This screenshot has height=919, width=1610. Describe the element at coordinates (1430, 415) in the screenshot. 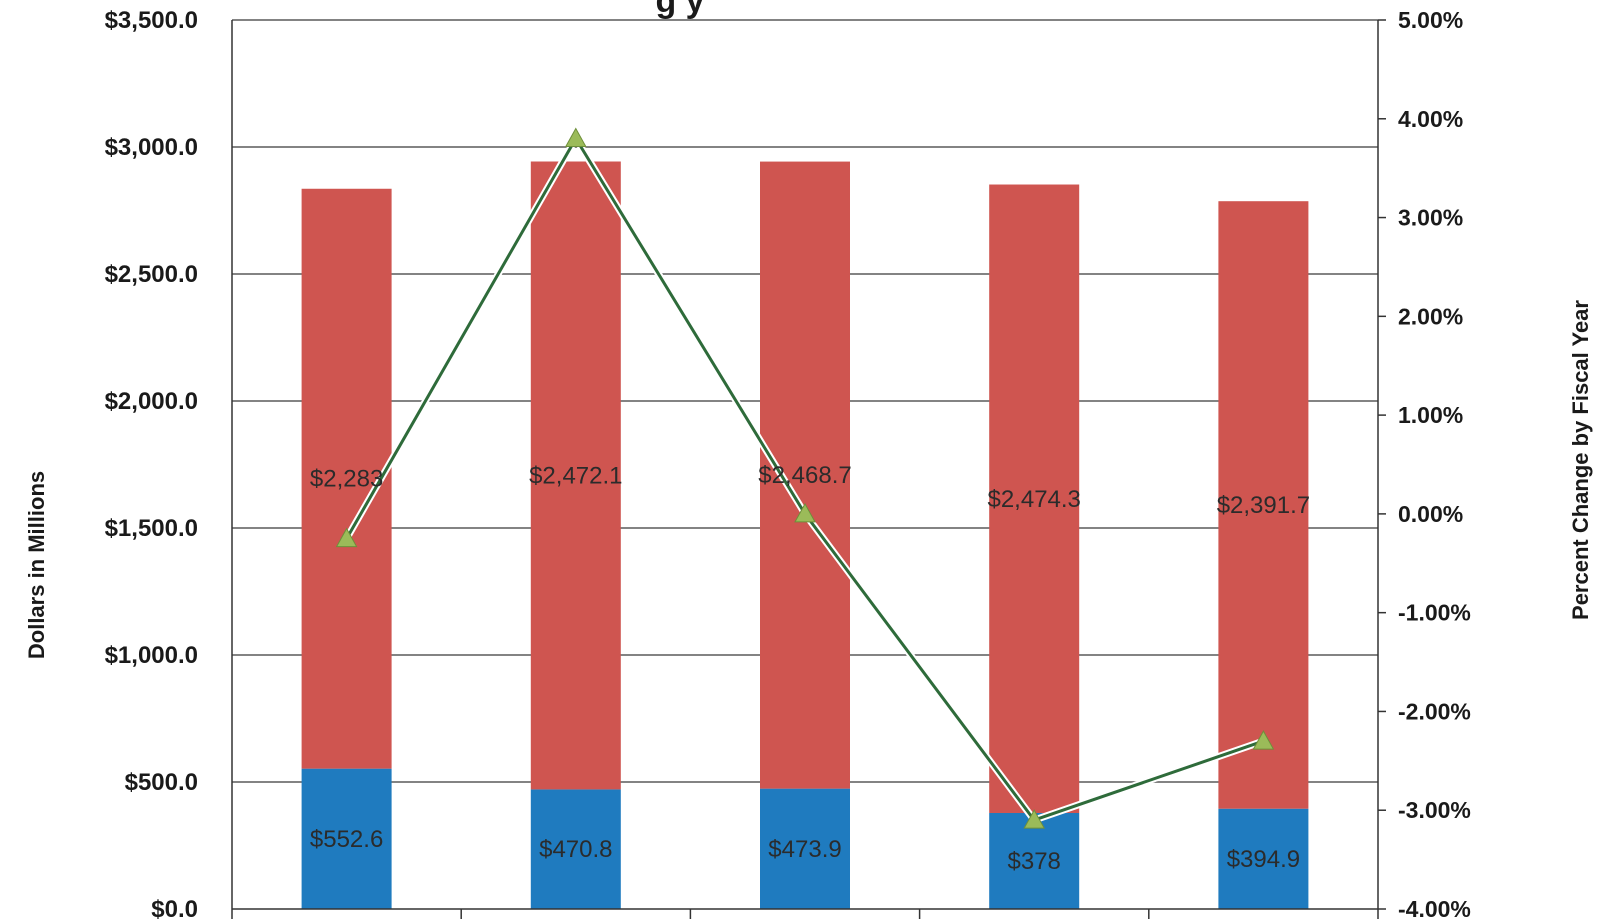

I see `y2-tick-label: 1.00%` at that location.